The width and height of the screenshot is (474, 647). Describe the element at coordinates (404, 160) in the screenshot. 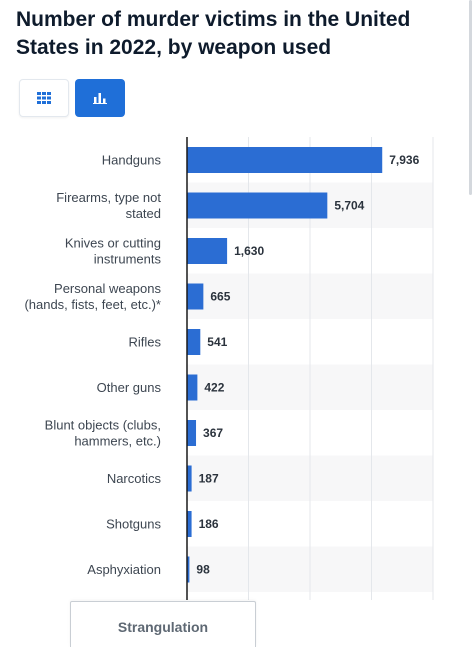

I see `value-label: 7,936` at that location.